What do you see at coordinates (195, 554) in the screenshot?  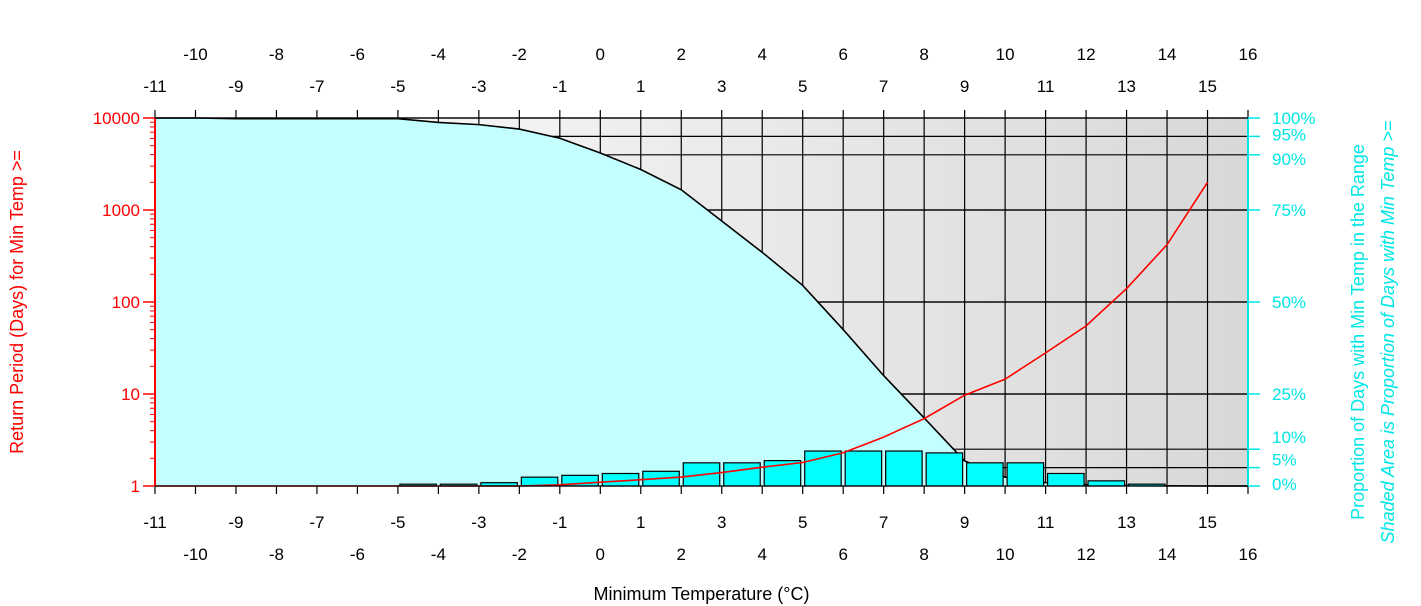 I see `x-tick-label-bottom: -10` at bounding box center [195, 554].